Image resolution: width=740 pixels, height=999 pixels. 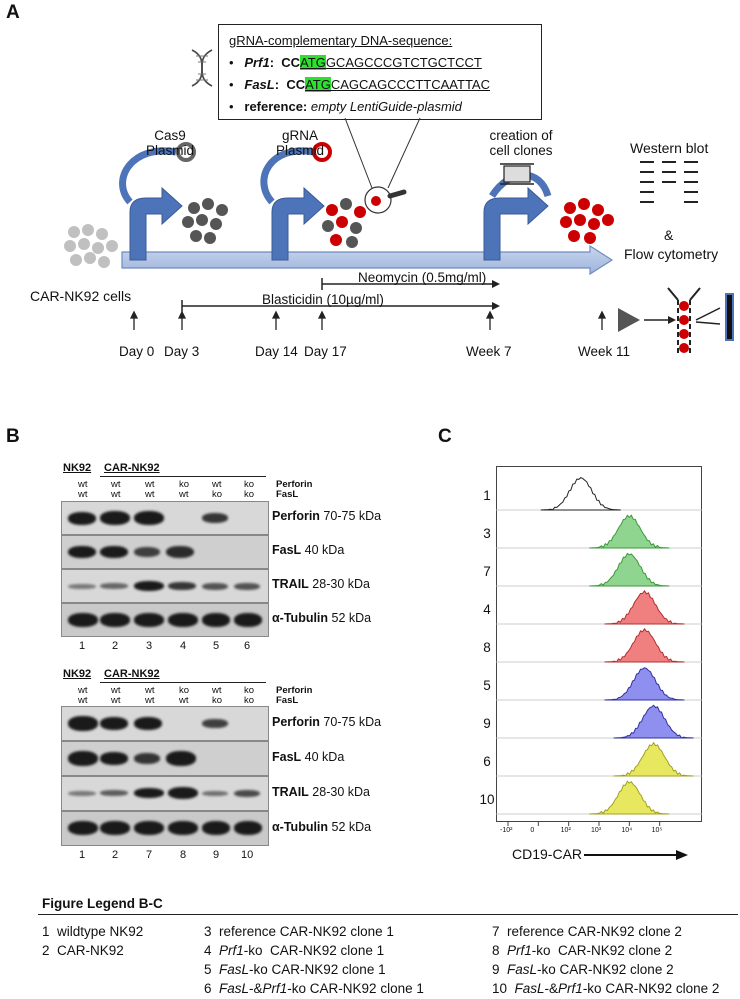 What do you see at coordinates (341, 40) in the screenshot?
I see `gene-box-title: gRNA-complementary DNA-sequence:` at bounding box center [341, 40].